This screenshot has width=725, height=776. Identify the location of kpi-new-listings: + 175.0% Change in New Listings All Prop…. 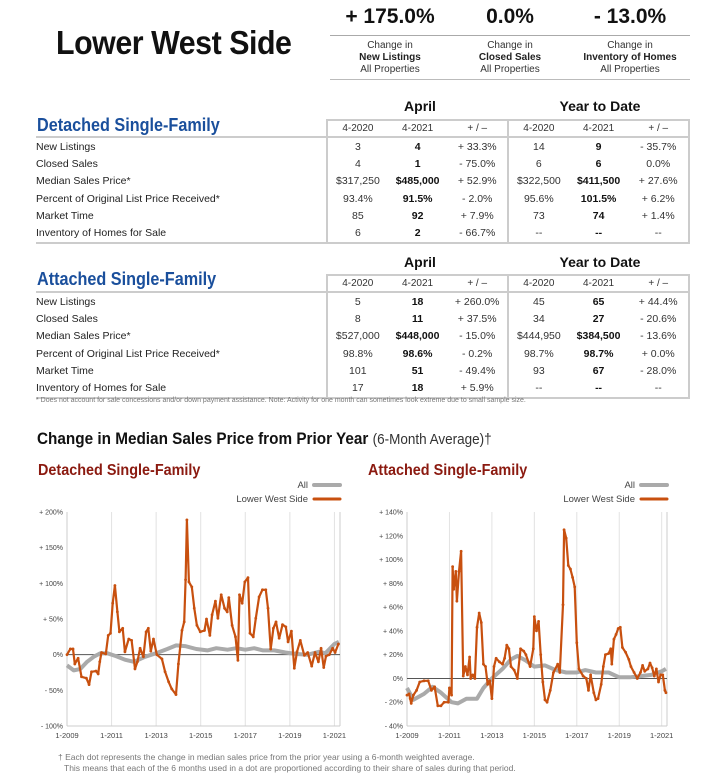
(390, 40).